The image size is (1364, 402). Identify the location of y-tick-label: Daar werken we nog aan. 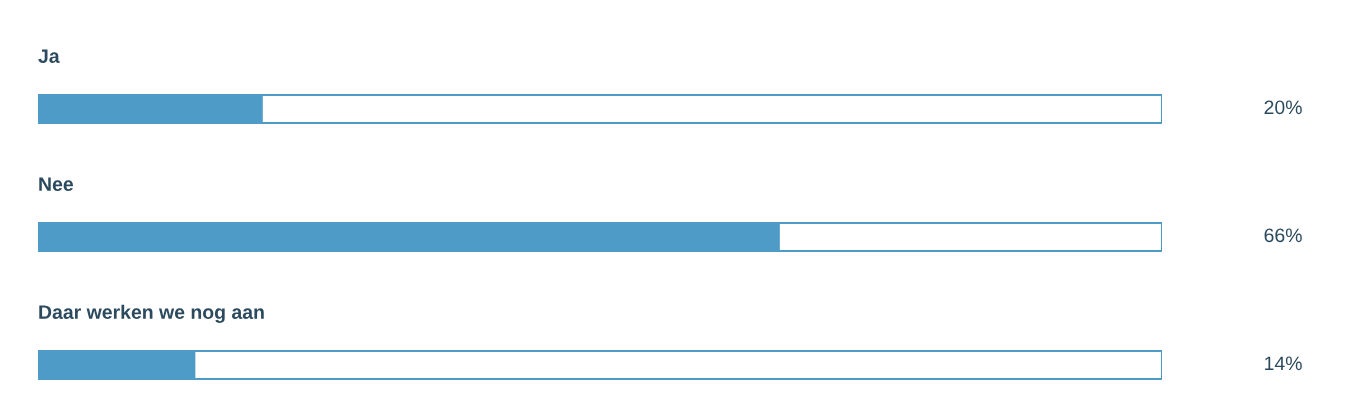
(151, 313).